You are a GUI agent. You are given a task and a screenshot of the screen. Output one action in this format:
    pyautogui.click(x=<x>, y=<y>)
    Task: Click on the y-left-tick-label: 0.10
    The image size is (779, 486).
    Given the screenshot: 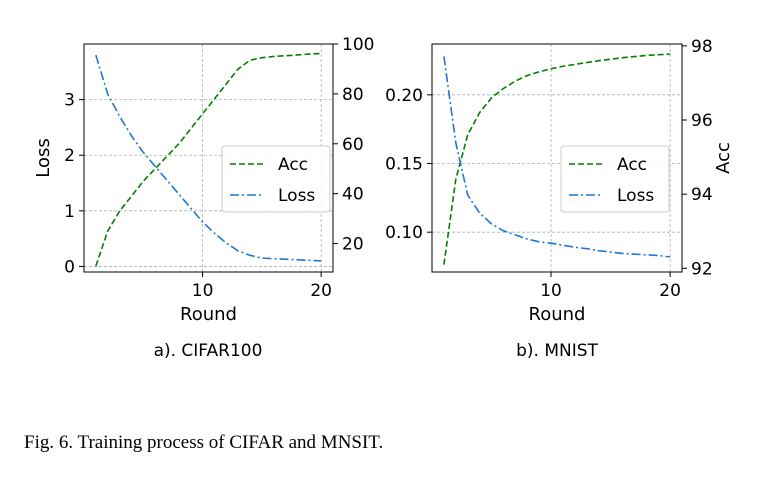 What is the action you would take?
    pyautogui.click(x=404, y=233)
    